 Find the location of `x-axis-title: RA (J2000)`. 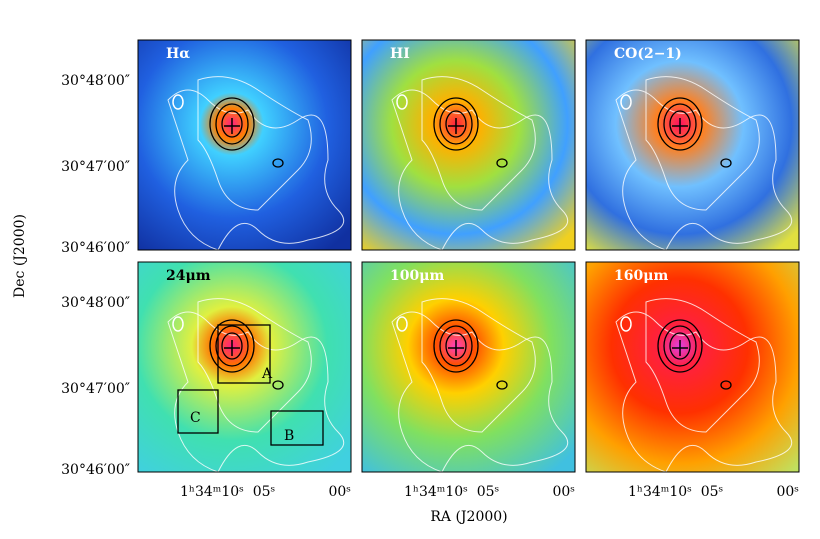

x-axis-title: RA (J2000) is located at coordinates (468, 517).